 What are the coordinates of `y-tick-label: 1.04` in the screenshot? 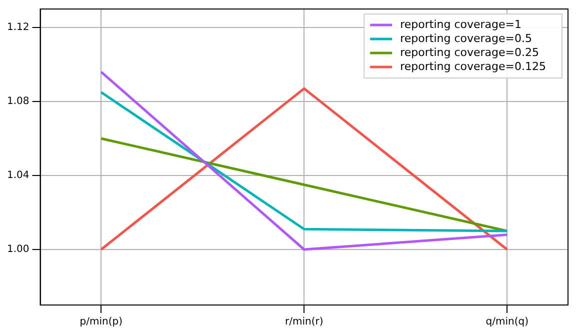 It's located at (18, 176).